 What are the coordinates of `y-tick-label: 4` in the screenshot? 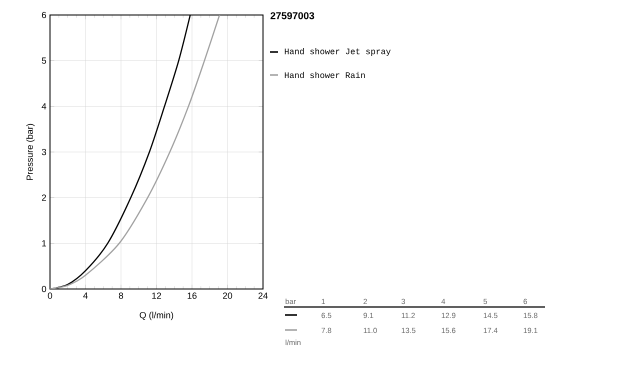 It's located at (44, 106).